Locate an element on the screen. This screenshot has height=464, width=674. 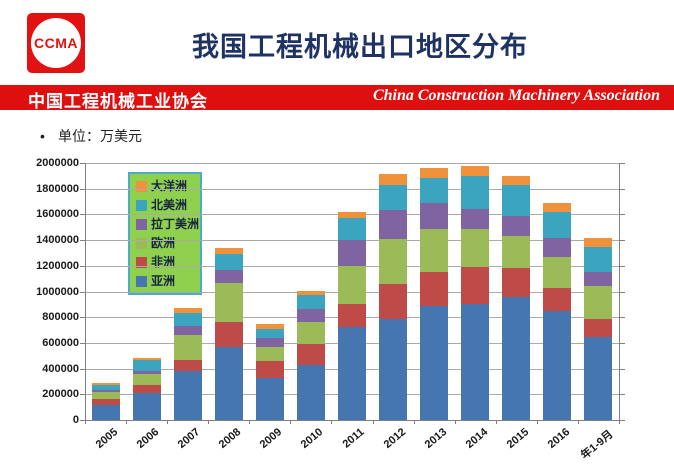
ccma-logo-text: CCMA is located at coordinates (56, 43).